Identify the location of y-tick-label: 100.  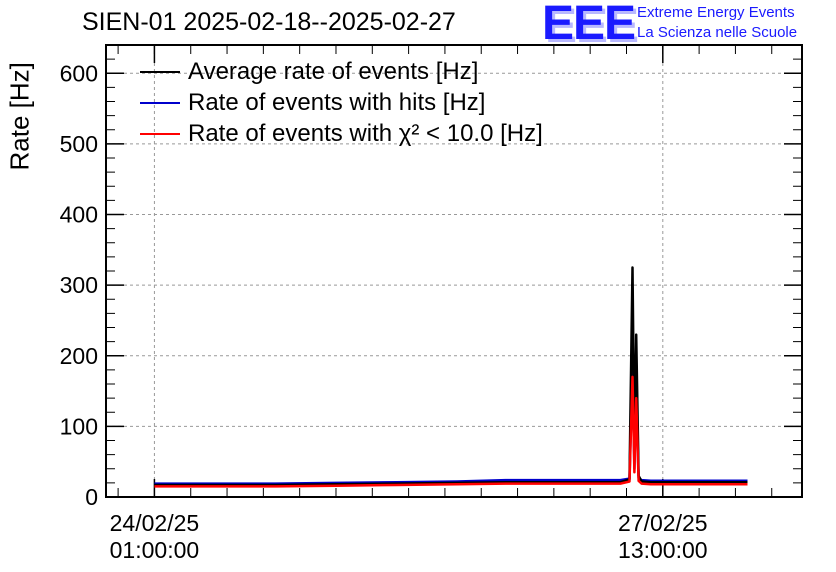
(79, 426).